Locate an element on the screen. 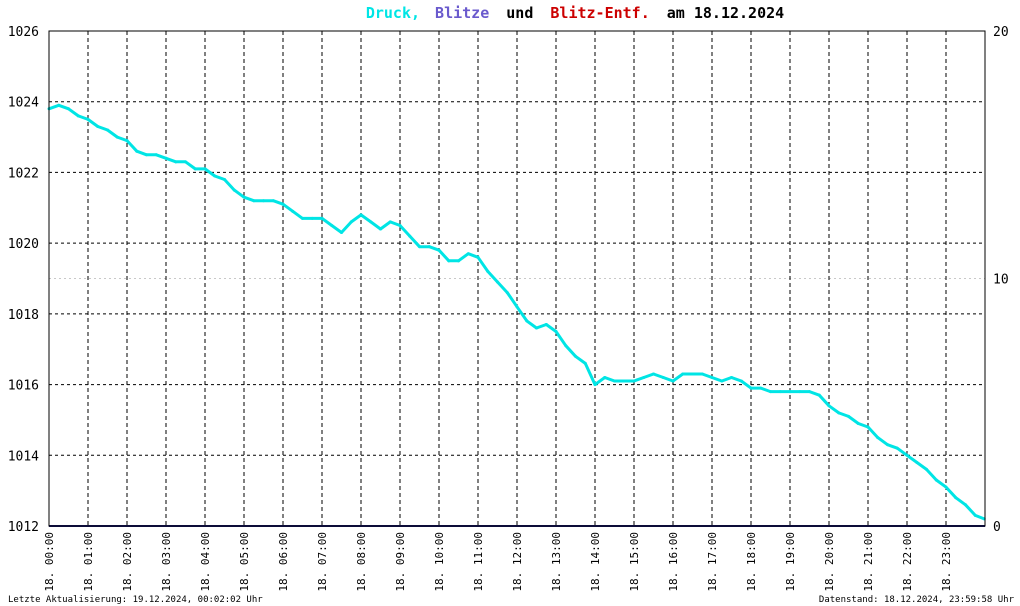 The height and width of the screenshot is (606, 1020). y-axis-ticks: 1012 1014 1016 1018 1020 1022 1024 1026 is located at coordinates (23, 280).